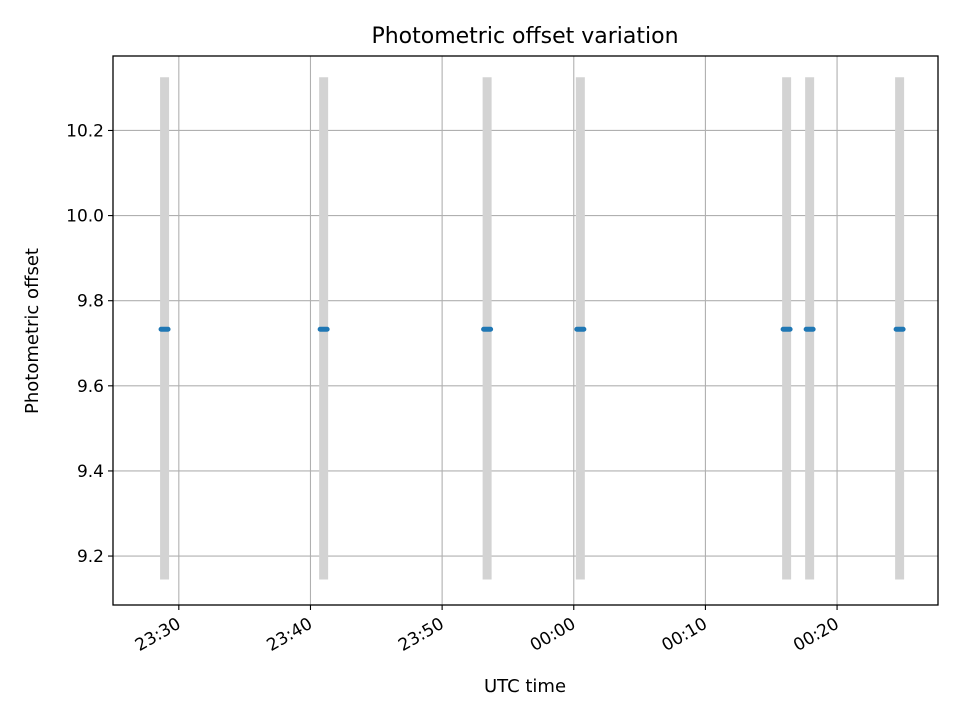 The width and height of the screenshot is (960, 720). I want to click on y-tick-label: 9.8, so click(90, 302).